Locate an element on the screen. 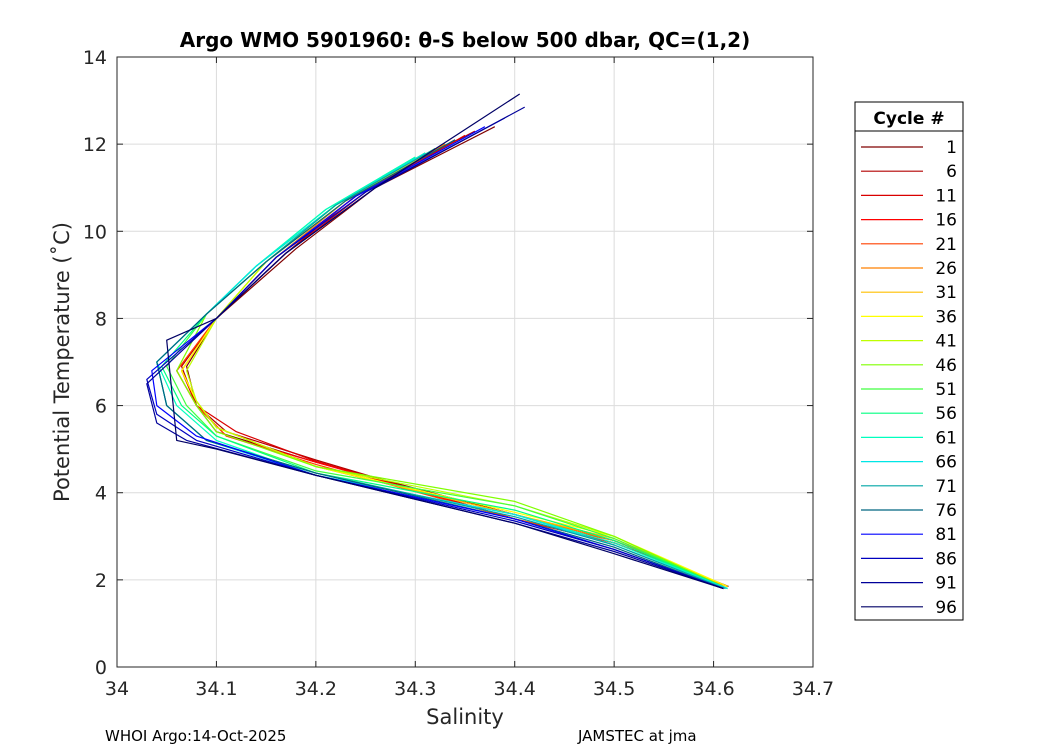  x-tick-label: 34 is located at coordinates (117, 689).